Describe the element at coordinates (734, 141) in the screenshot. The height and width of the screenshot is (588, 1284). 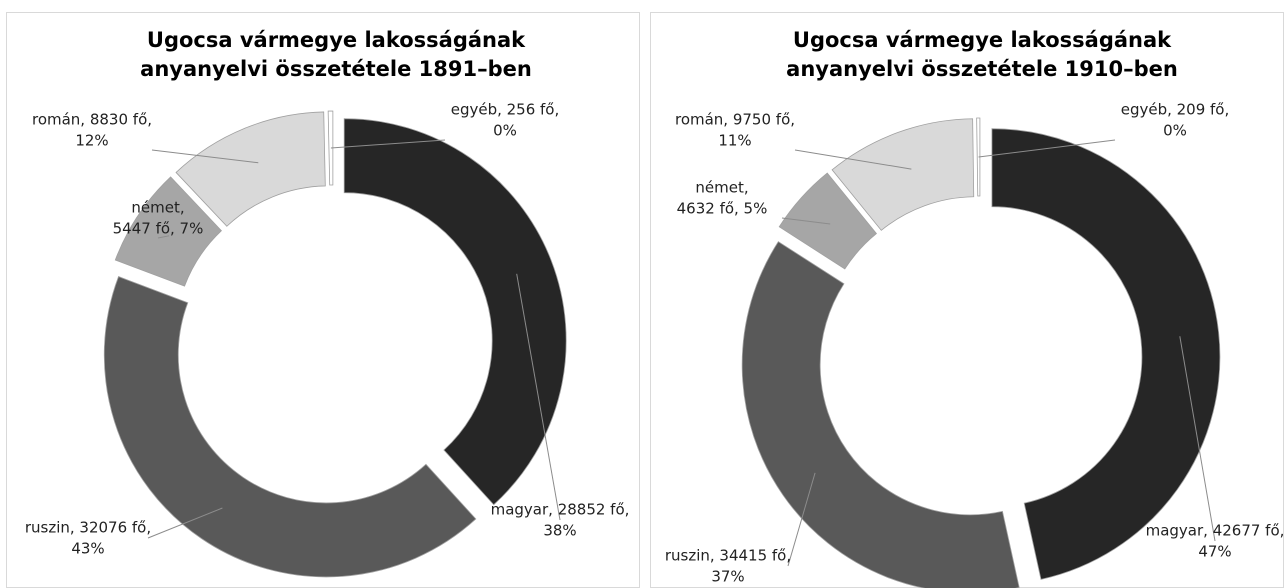
I see `data-label: 11%` at that location.